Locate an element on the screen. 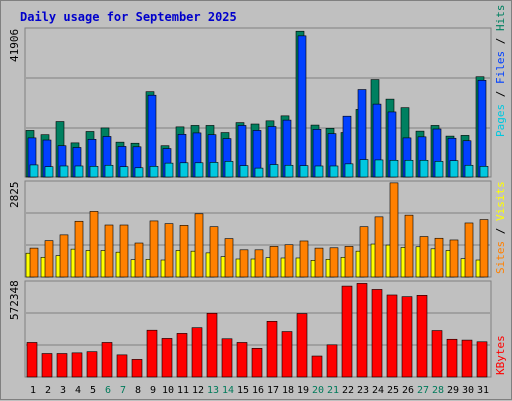 The width and height of the screenshot is (512, 401). day-label-27: 27 is located at coordinates (423, 390).